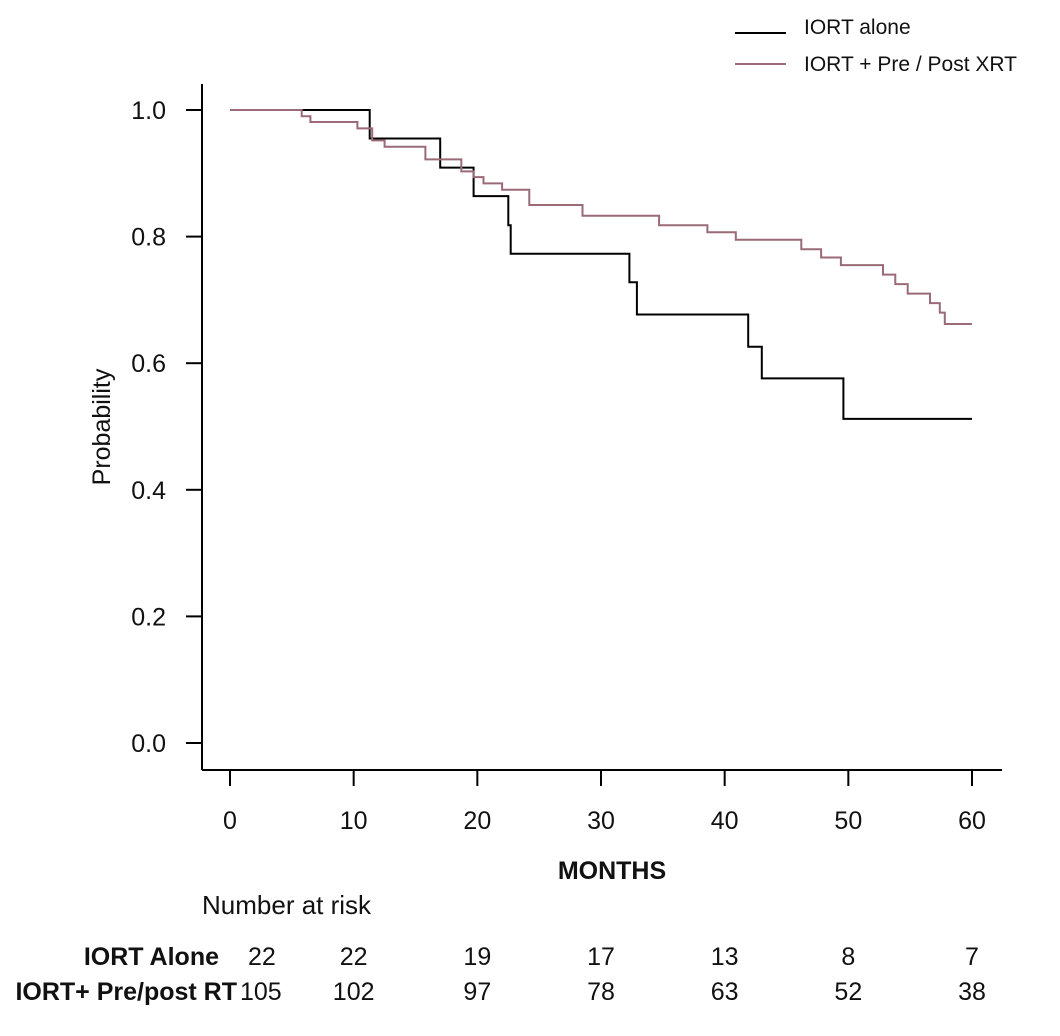  I want to click on x-tick-label: 40, so click(725, 821).